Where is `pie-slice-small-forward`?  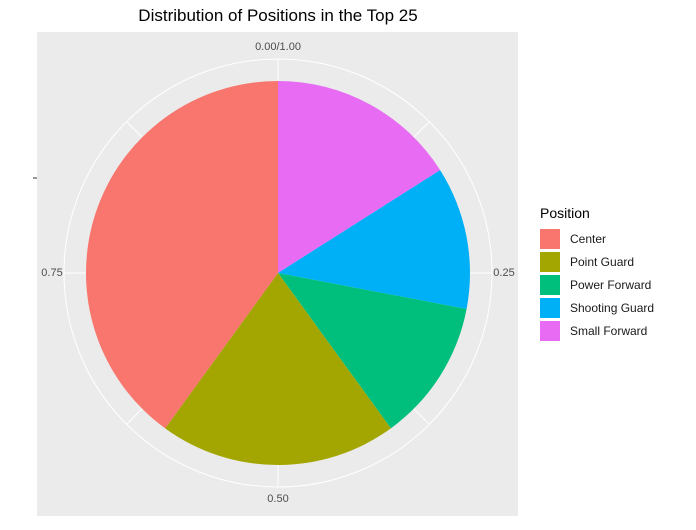 pie-slice-small-forward is located at coordinates (359, 177).